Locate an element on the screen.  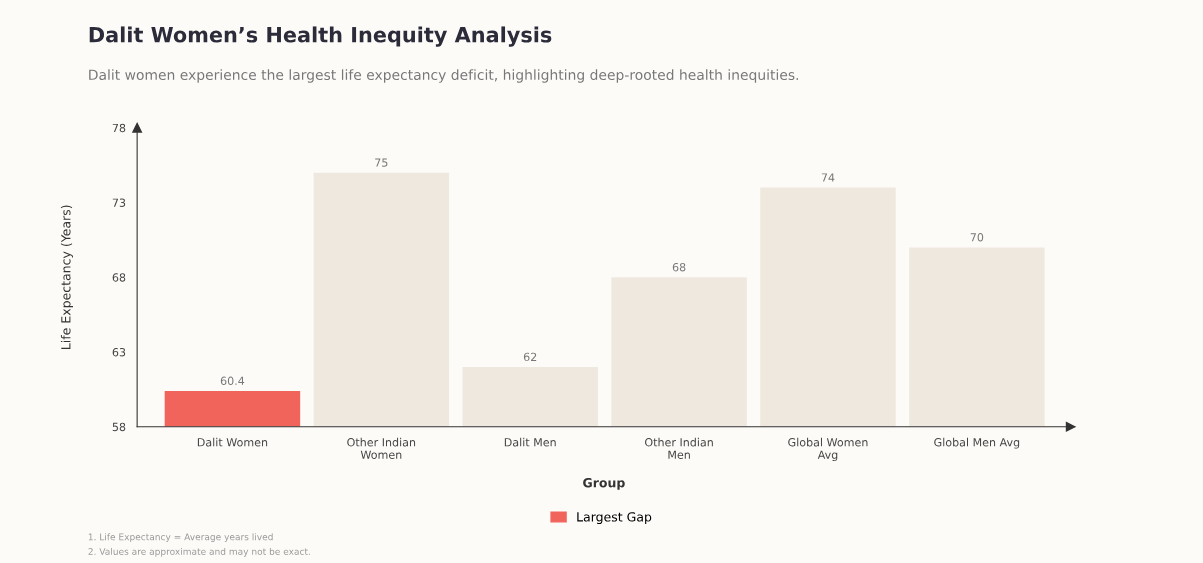
legend-label: Largest Gap is located at coordinates (614, 518).